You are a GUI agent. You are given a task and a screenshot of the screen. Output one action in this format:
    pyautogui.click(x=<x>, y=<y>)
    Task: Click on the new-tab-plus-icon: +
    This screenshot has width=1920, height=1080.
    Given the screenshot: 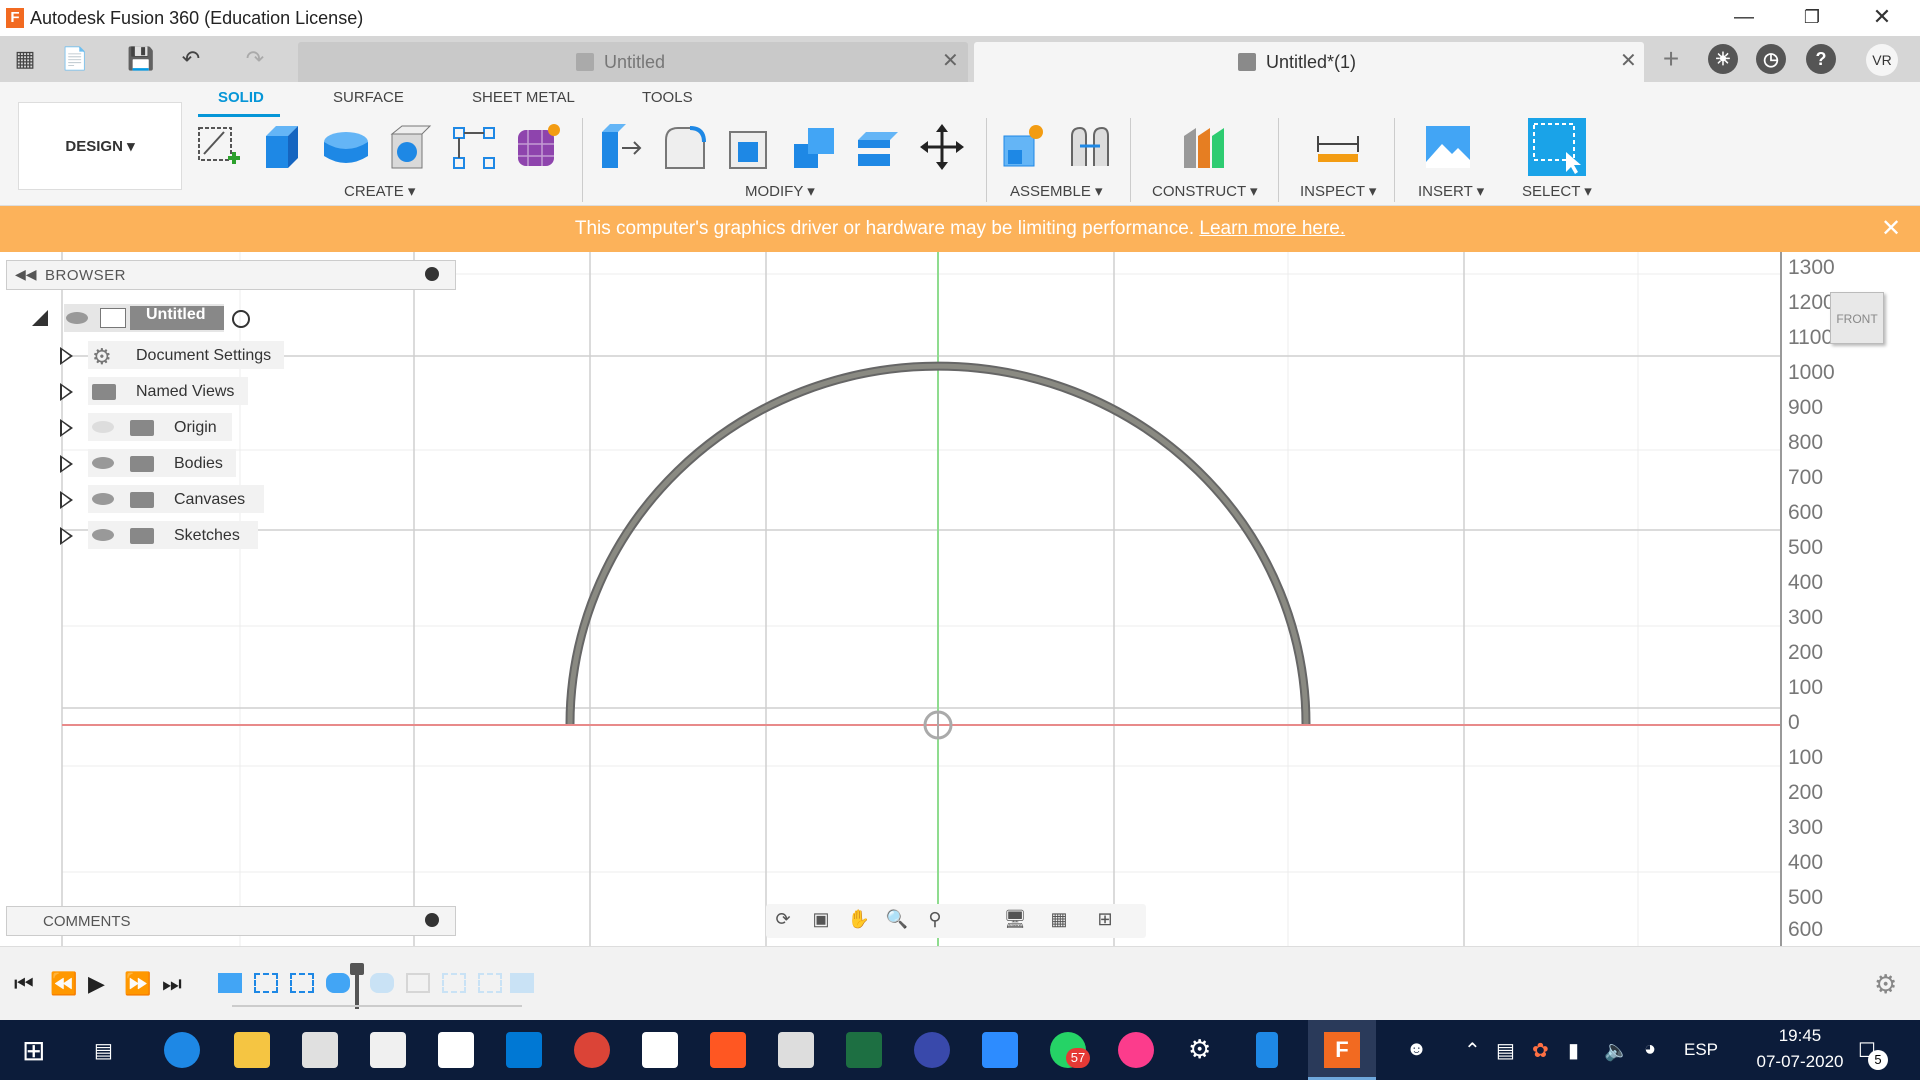 What is the action you would take?
    pyautogui.click(x=1671, y=58)
    